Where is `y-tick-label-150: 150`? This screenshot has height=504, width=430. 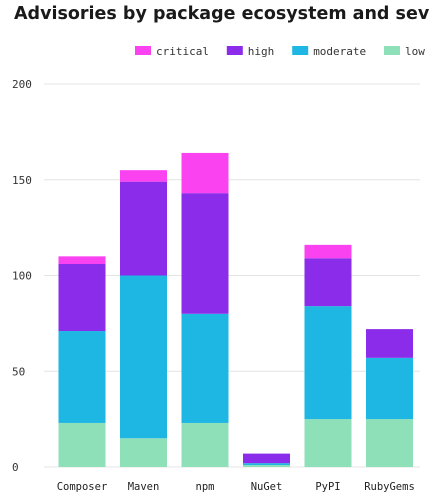 y-tick-label-150: 150 is located at coordinates (22, 180).